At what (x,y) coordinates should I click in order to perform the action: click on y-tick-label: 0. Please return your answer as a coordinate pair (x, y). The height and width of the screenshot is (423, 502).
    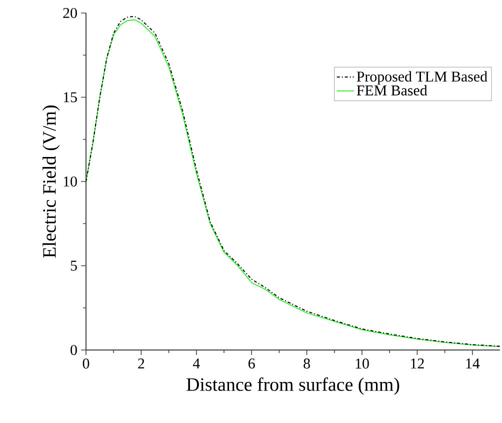
    Looking at the image, I should click on (73, 350).